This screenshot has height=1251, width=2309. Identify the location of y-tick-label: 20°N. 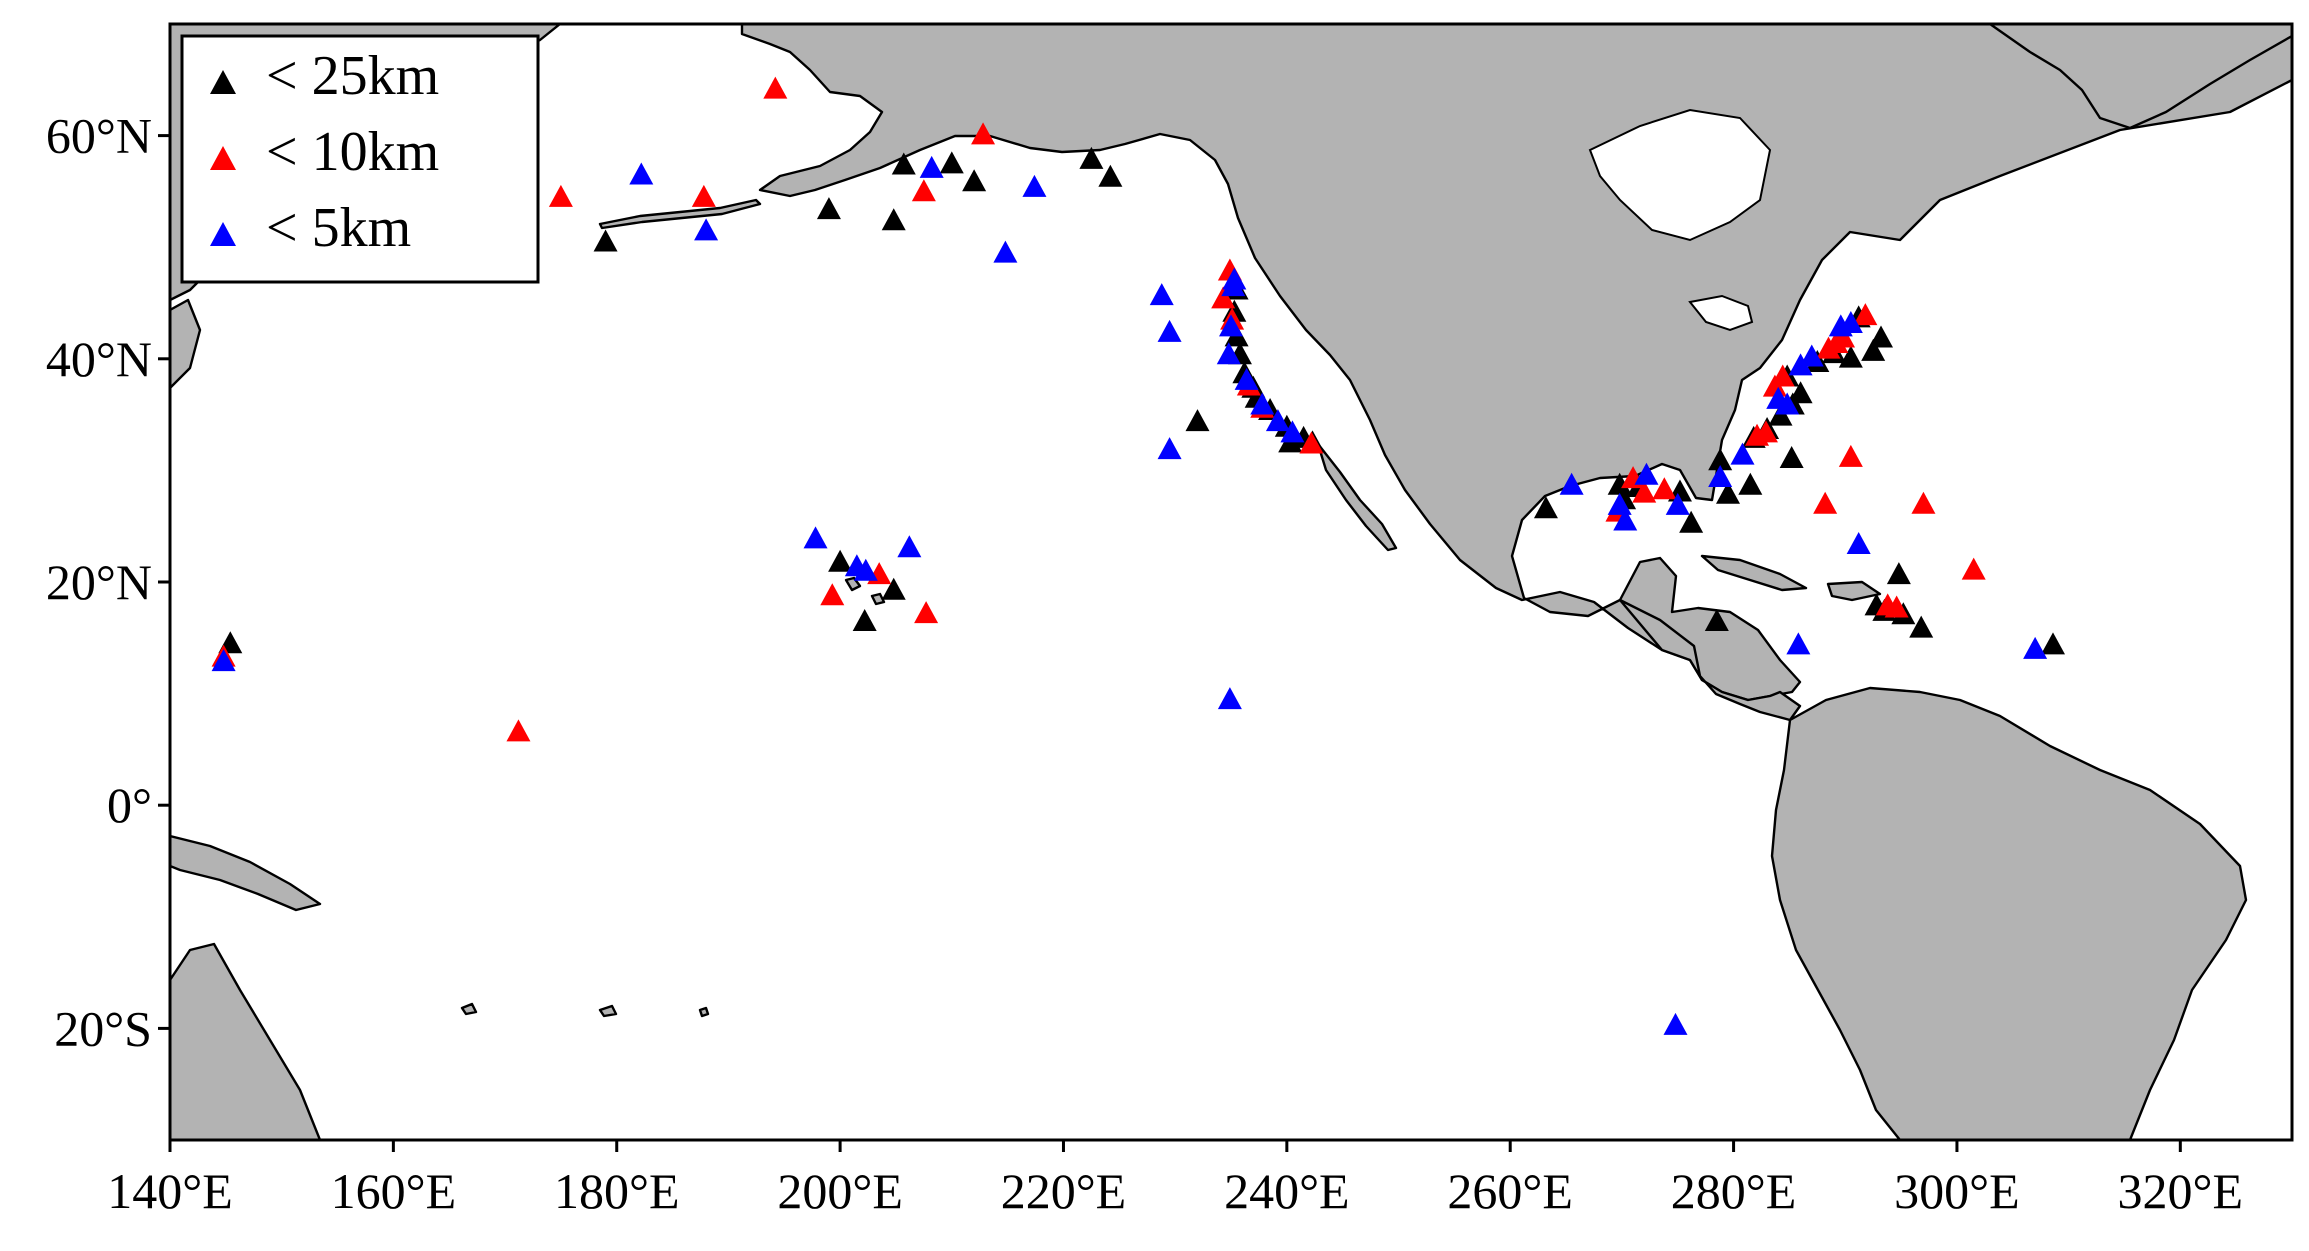
(99, 582).